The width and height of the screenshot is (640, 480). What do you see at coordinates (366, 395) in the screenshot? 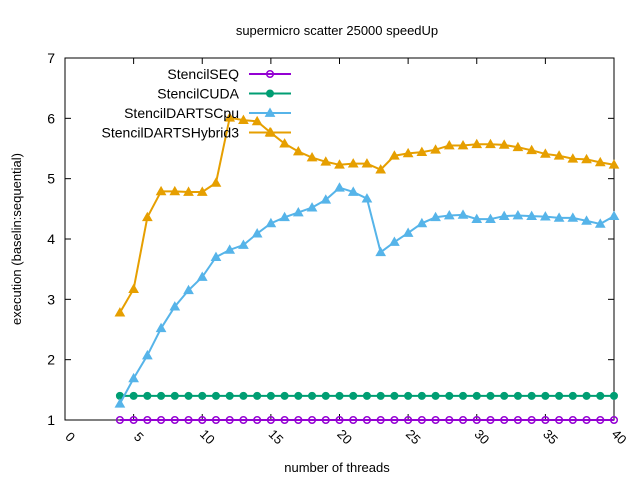
I see `series-StencilCUDA` at bounding box center [366, 395].